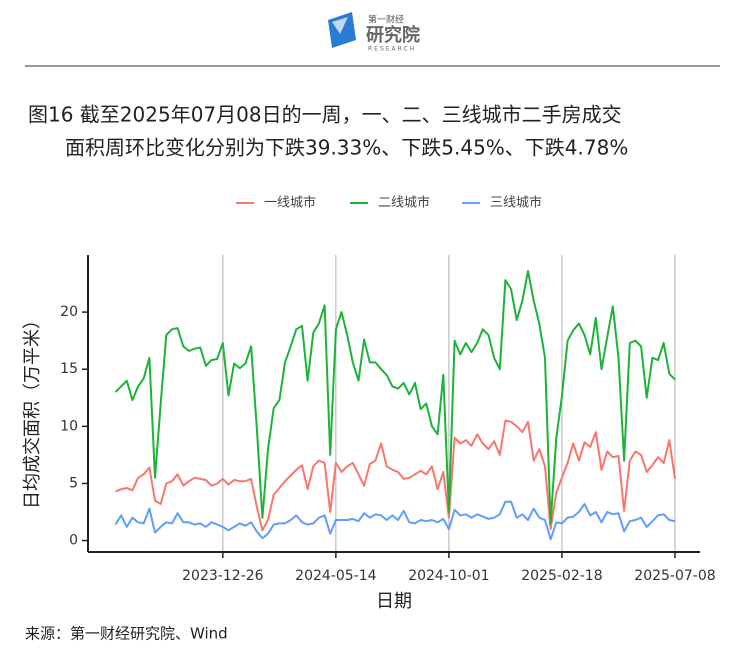 The height and width of the screenshot is (657, 755). I want to click on logo-icon-highlight, so click(340, 25).